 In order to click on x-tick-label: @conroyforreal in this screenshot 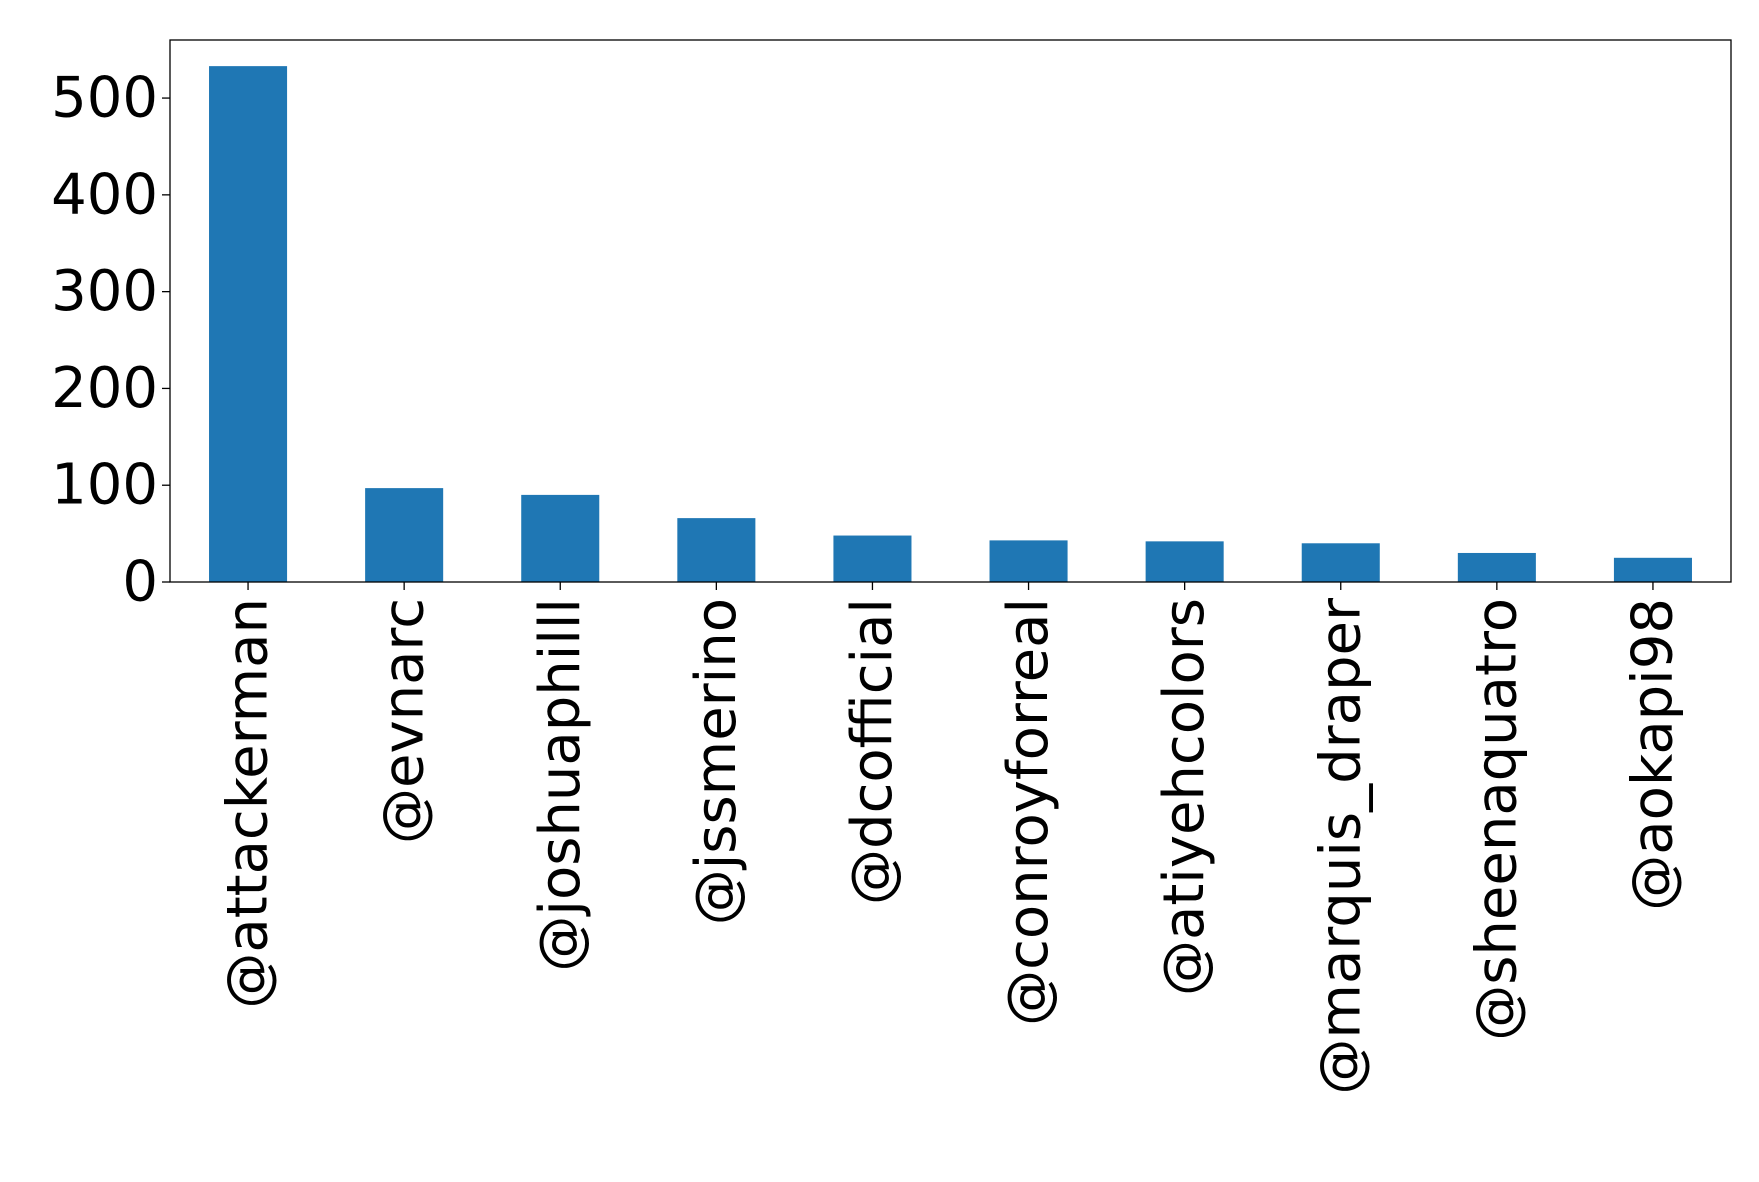, I will do `click(1028, 812)`.